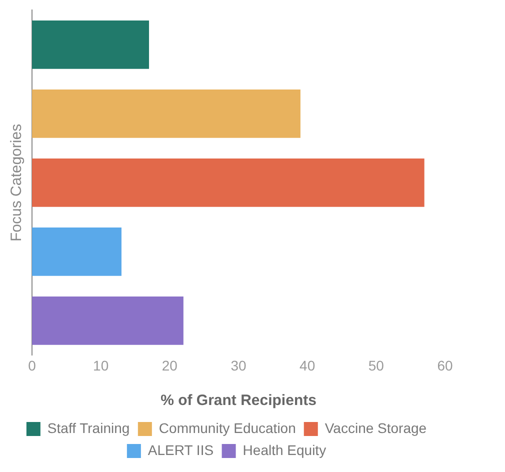 Image resolution: width=505 pixels, height=472 pixels. I want to click on x-tick-label: 0, so click(32, 365).